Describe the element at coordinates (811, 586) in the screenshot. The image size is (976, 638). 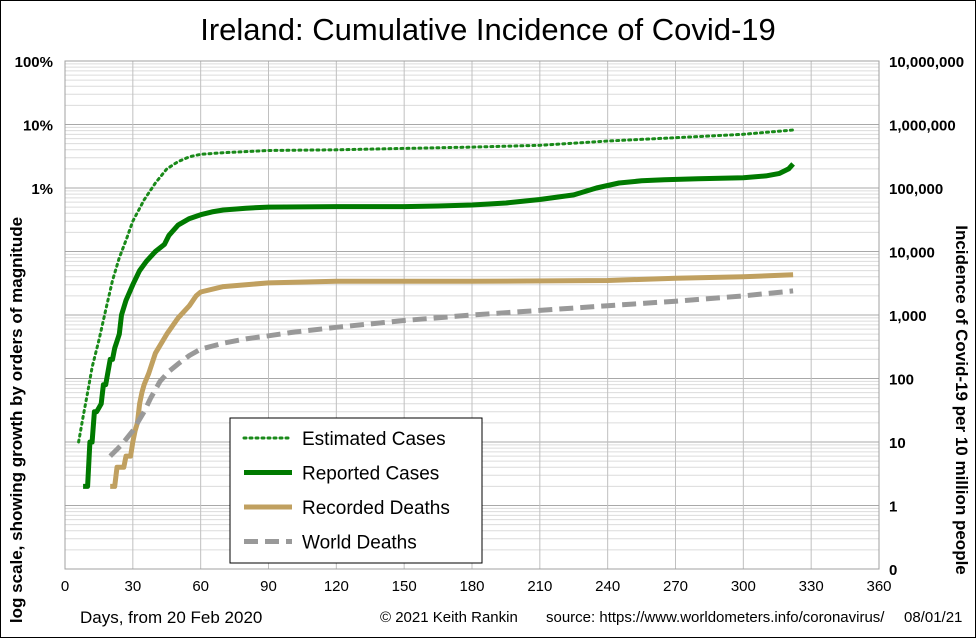
I see `x-tick-label: 330` at that location.